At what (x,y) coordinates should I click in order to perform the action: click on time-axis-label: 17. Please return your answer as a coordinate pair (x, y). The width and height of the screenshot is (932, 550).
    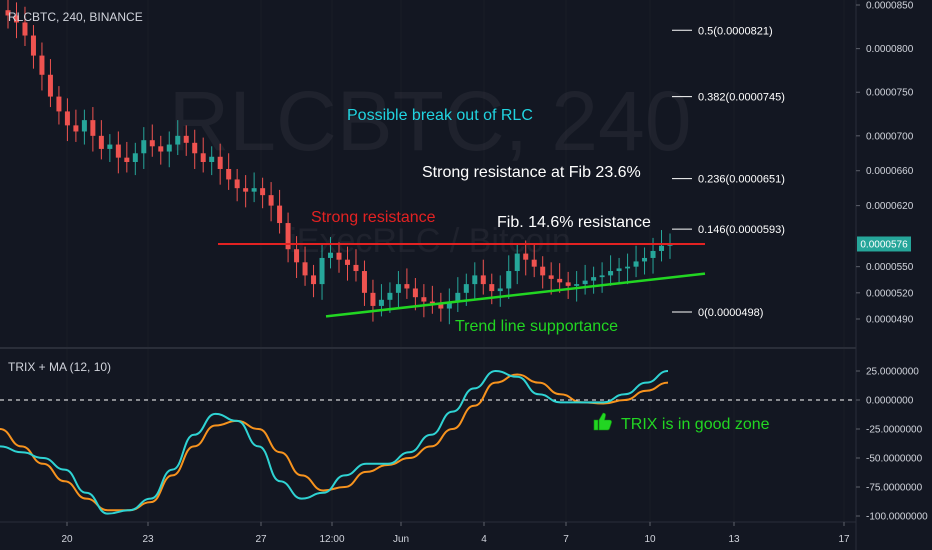
    Looking at the image, I should click on (844, 539).